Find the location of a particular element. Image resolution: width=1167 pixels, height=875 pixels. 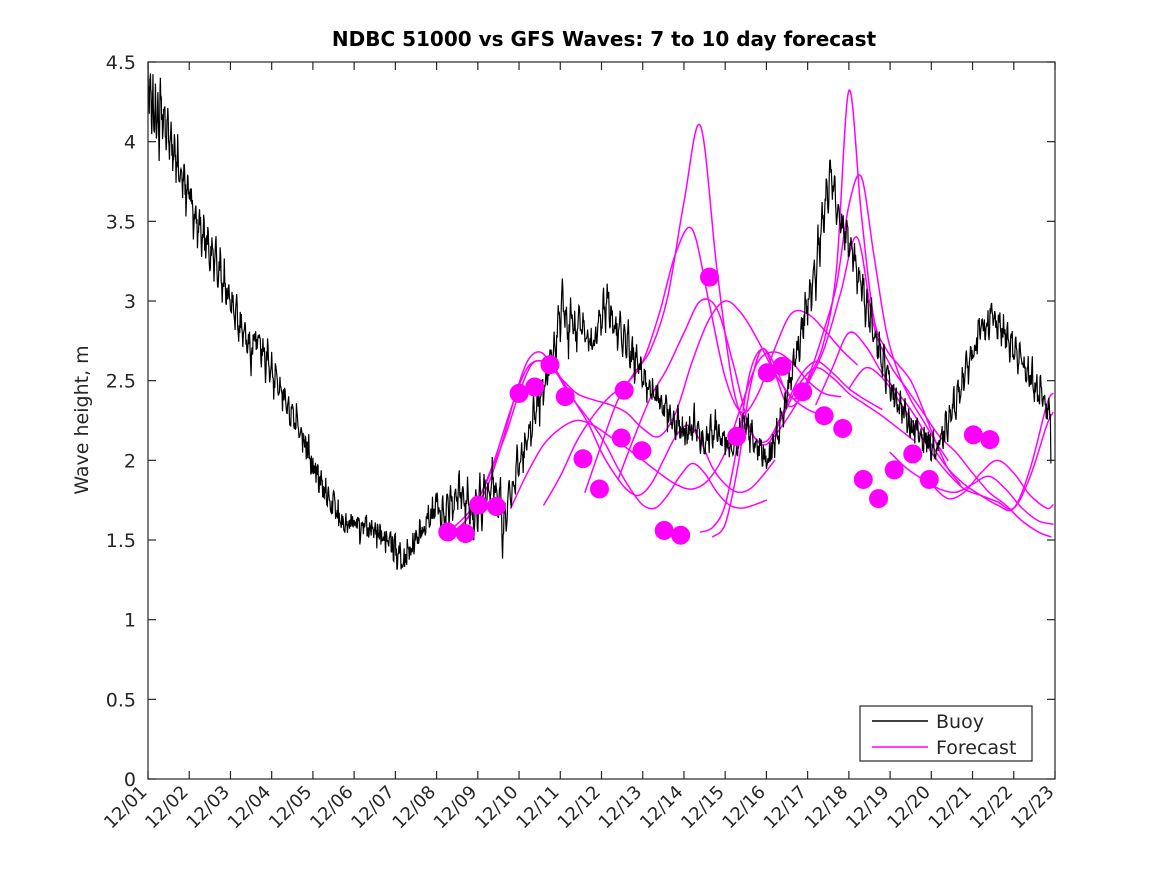

legend-label-forecast: Forecast is located at coordinates (976, 748).